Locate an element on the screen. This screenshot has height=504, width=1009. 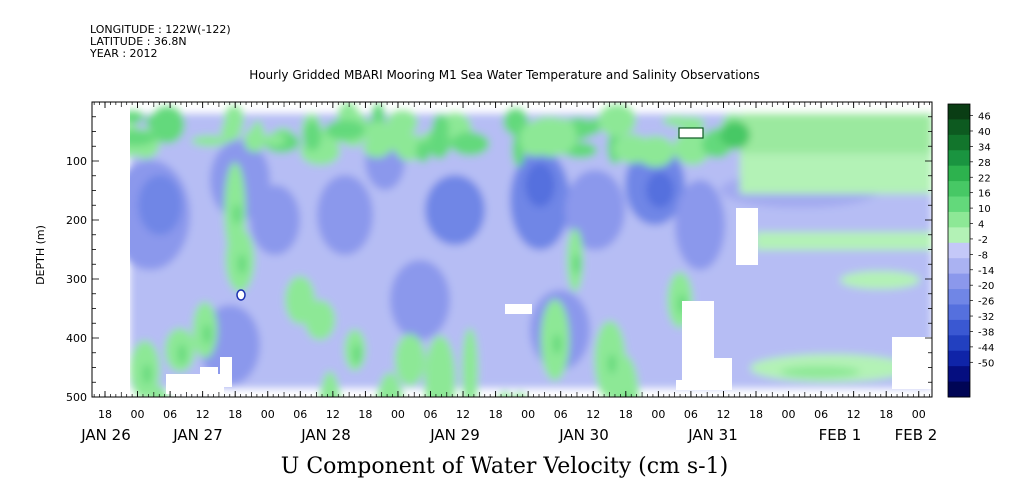
y-tick-label: 300 is located at coordinates (76, 279).